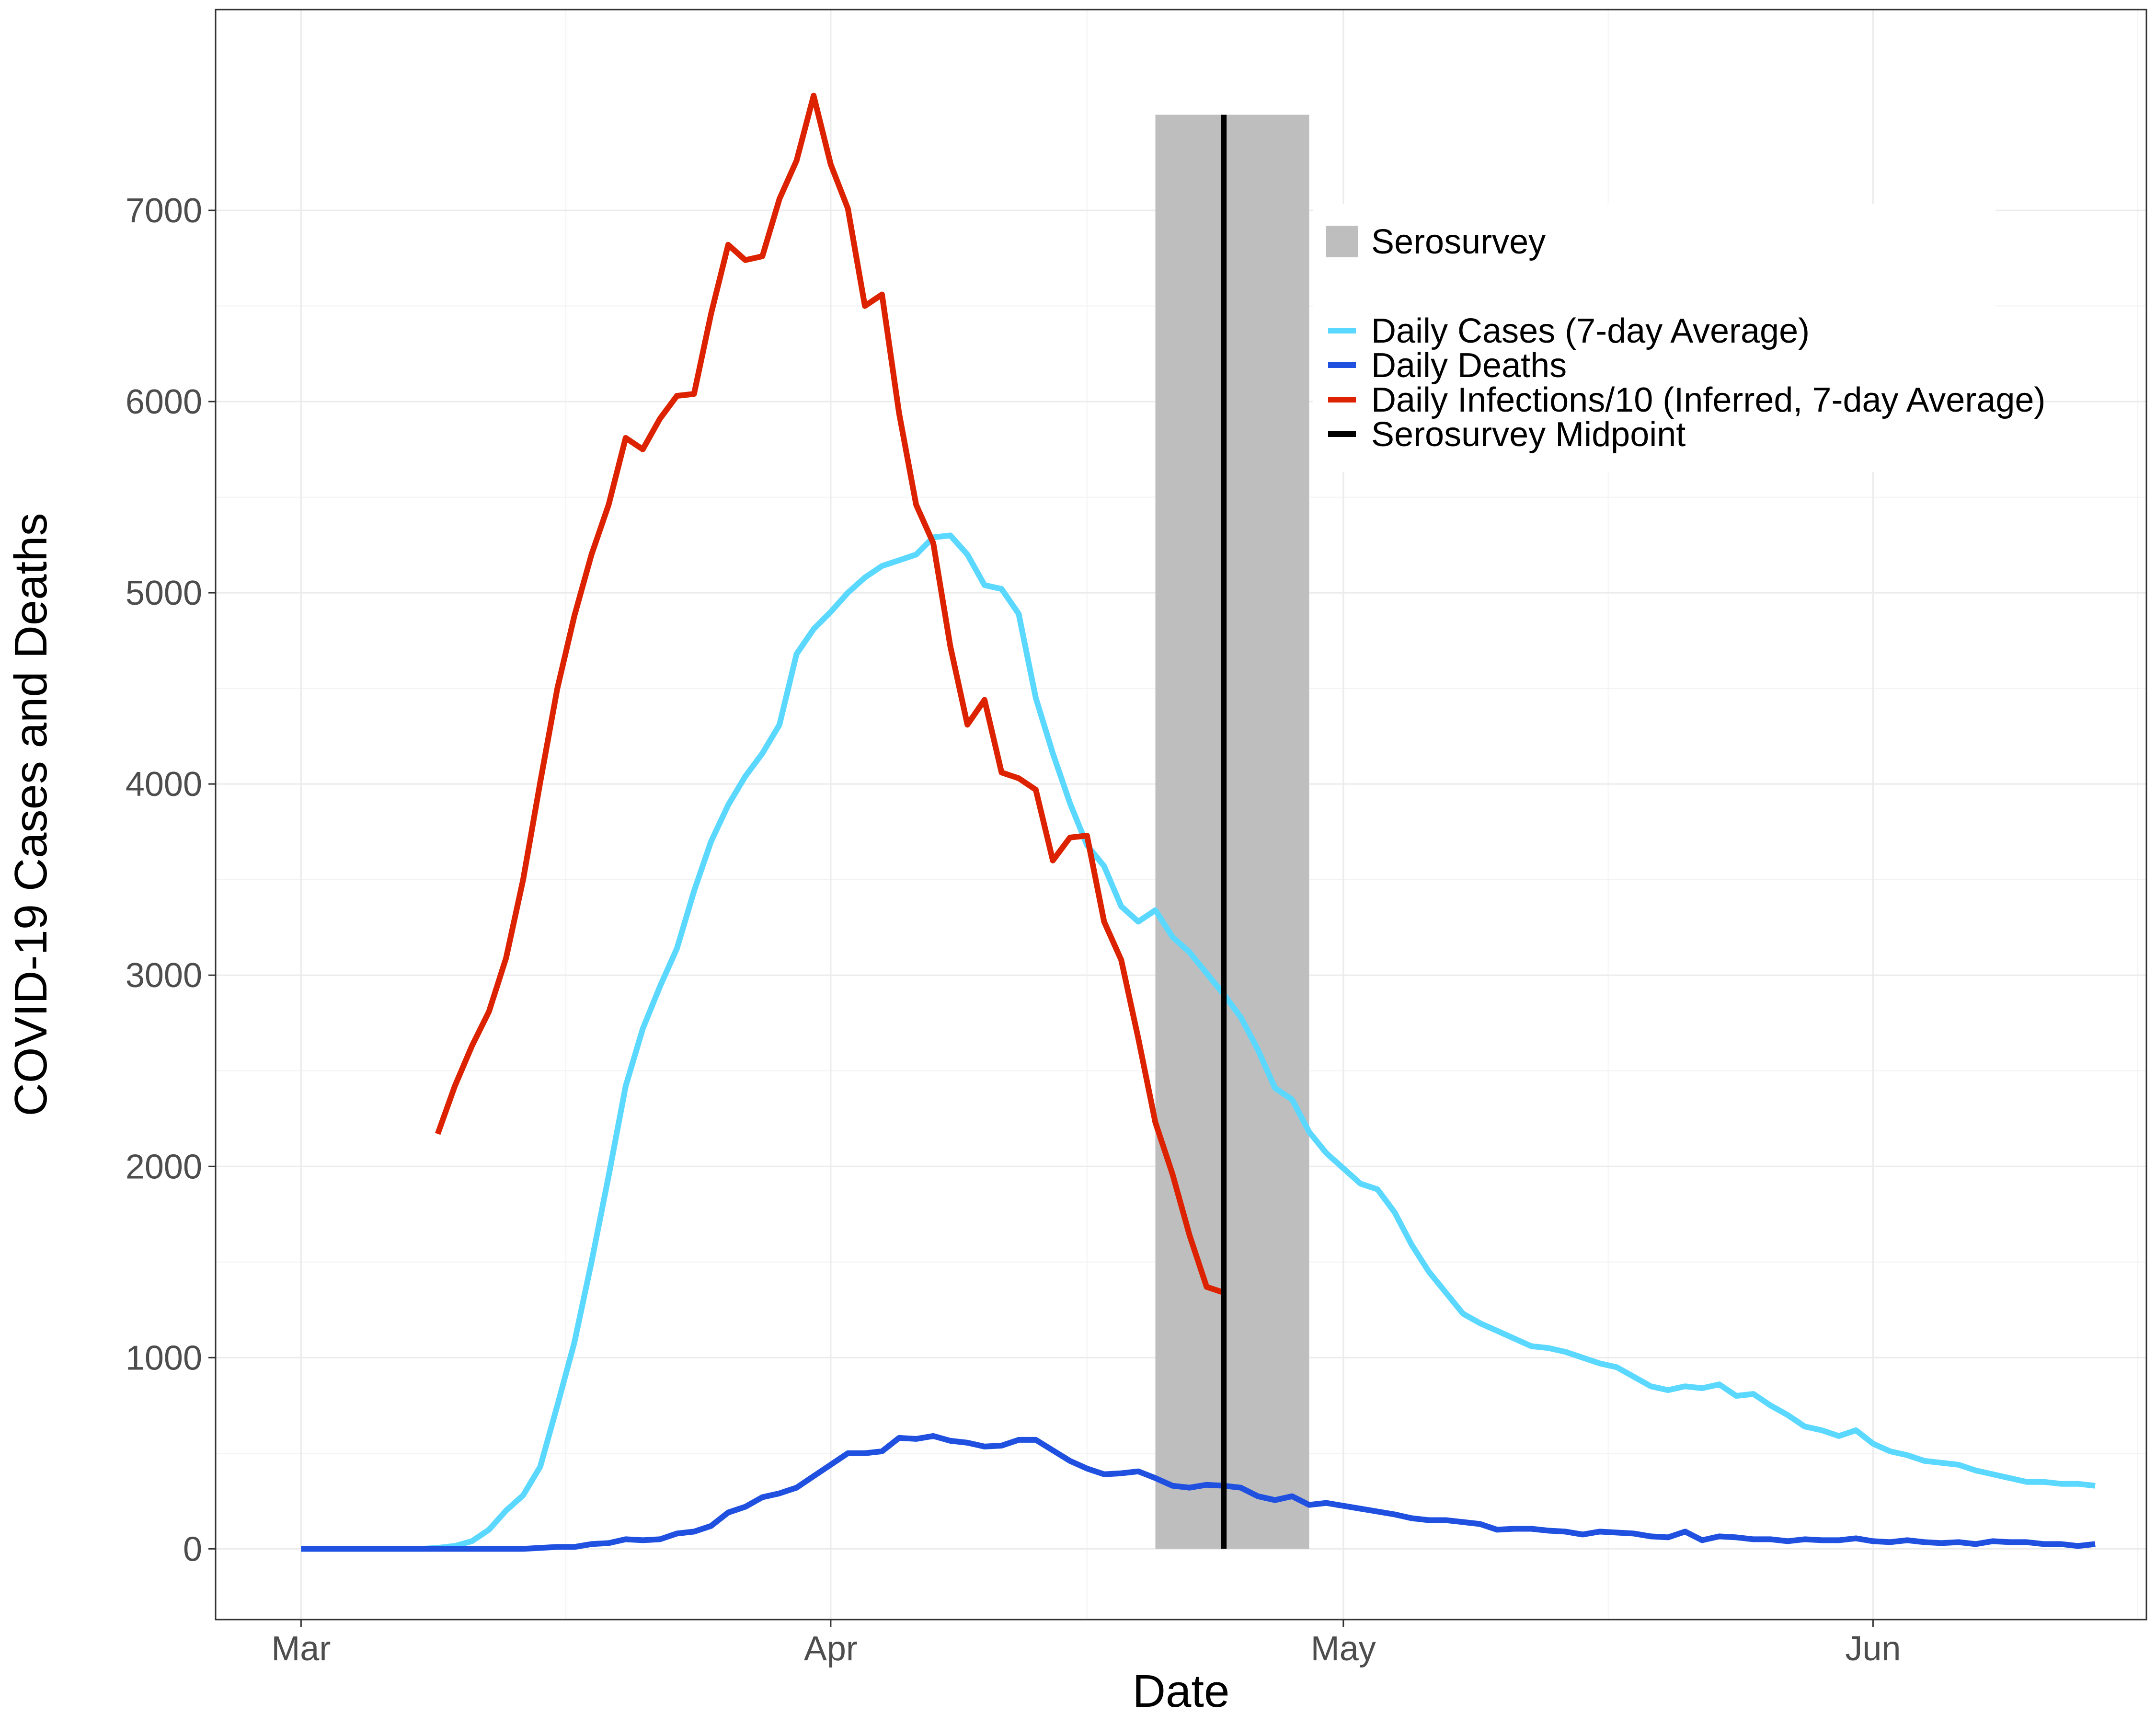 The height and width of the screenshot is (1725, 2156). I want to click on y-tick-label: 5000, so click(164, 593).